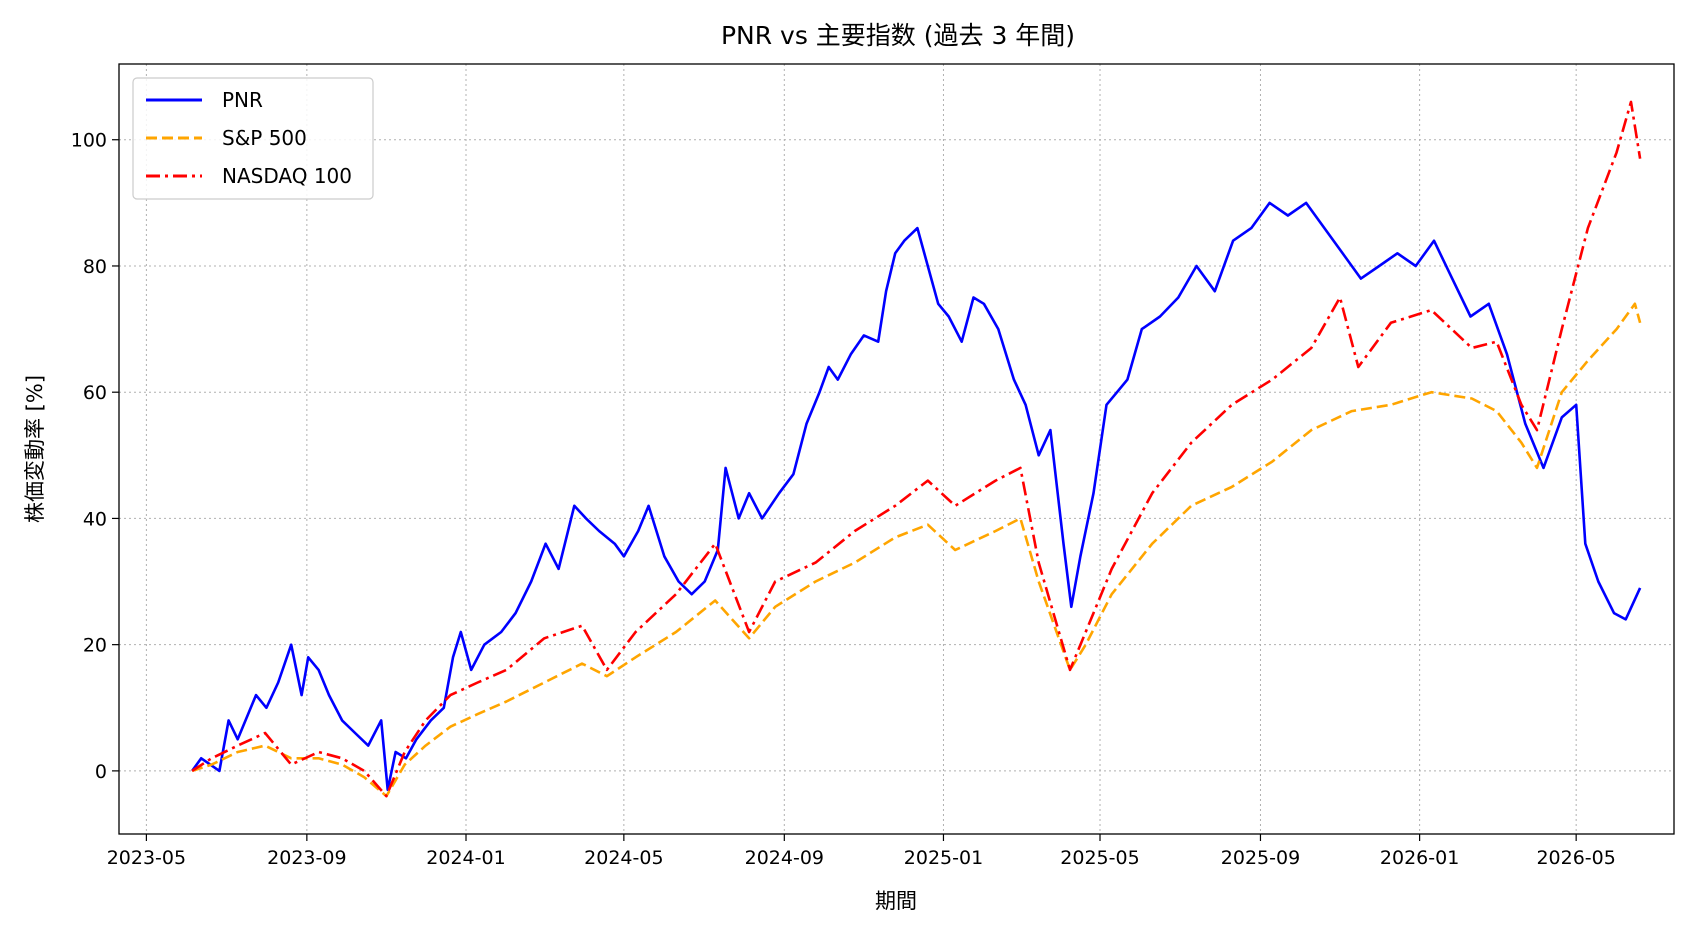 This screenshot has height=932, width=1688. Describe the element at coordinates (306, 858) in the screenshot. I see `x-tick-label-2023-09: 2023-09` at that location.